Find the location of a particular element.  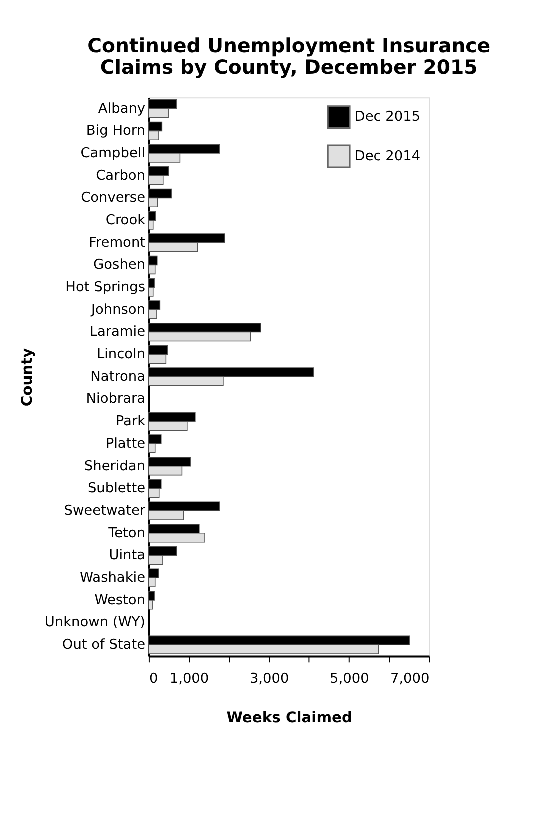

x-tick-label: 5,000 is located at coordinates (350, 679).